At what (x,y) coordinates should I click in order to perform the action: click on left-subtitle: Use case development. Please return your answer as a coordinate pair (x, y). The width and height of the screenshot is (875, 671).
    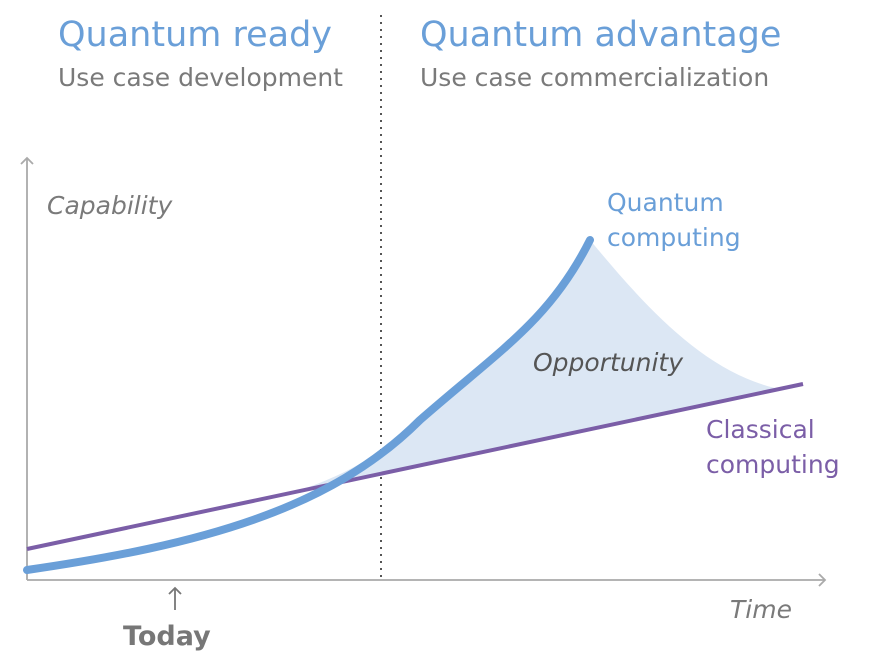
    Looking at the image, I should click on (200, 77).